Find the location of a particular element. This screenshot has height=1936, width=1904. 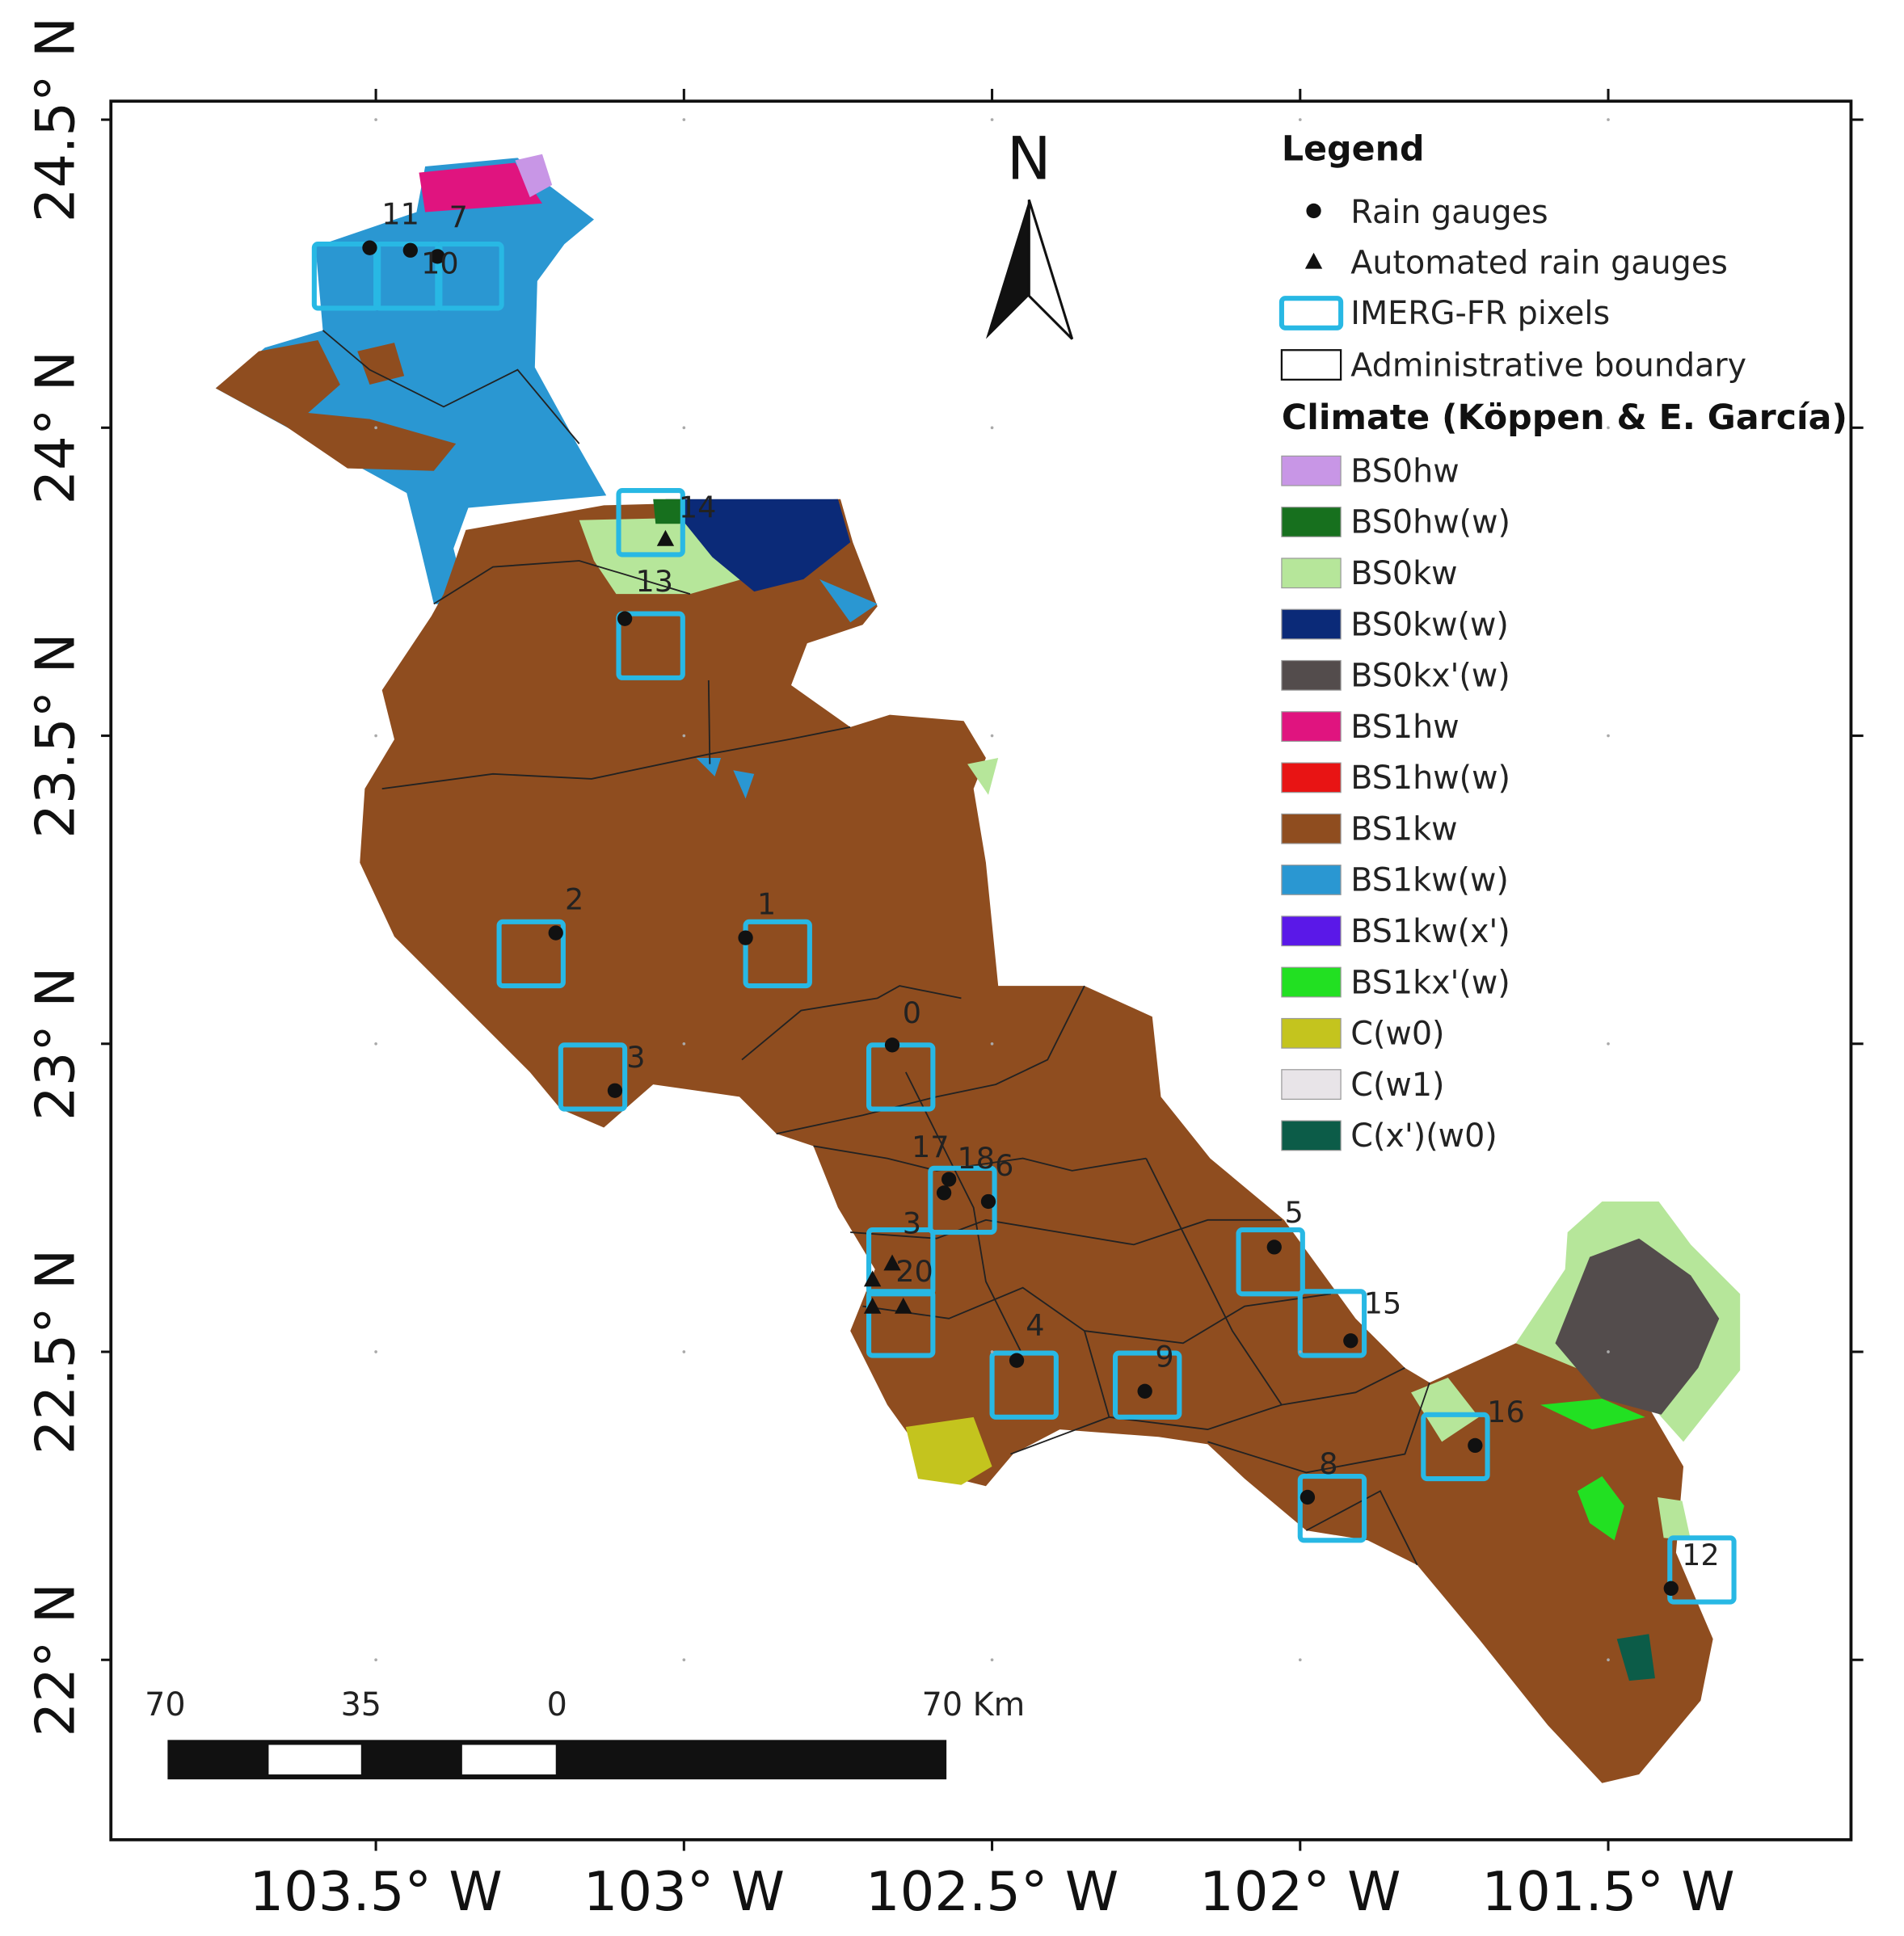

scale-label: 70 Km is located at coordinates (974, 1704).